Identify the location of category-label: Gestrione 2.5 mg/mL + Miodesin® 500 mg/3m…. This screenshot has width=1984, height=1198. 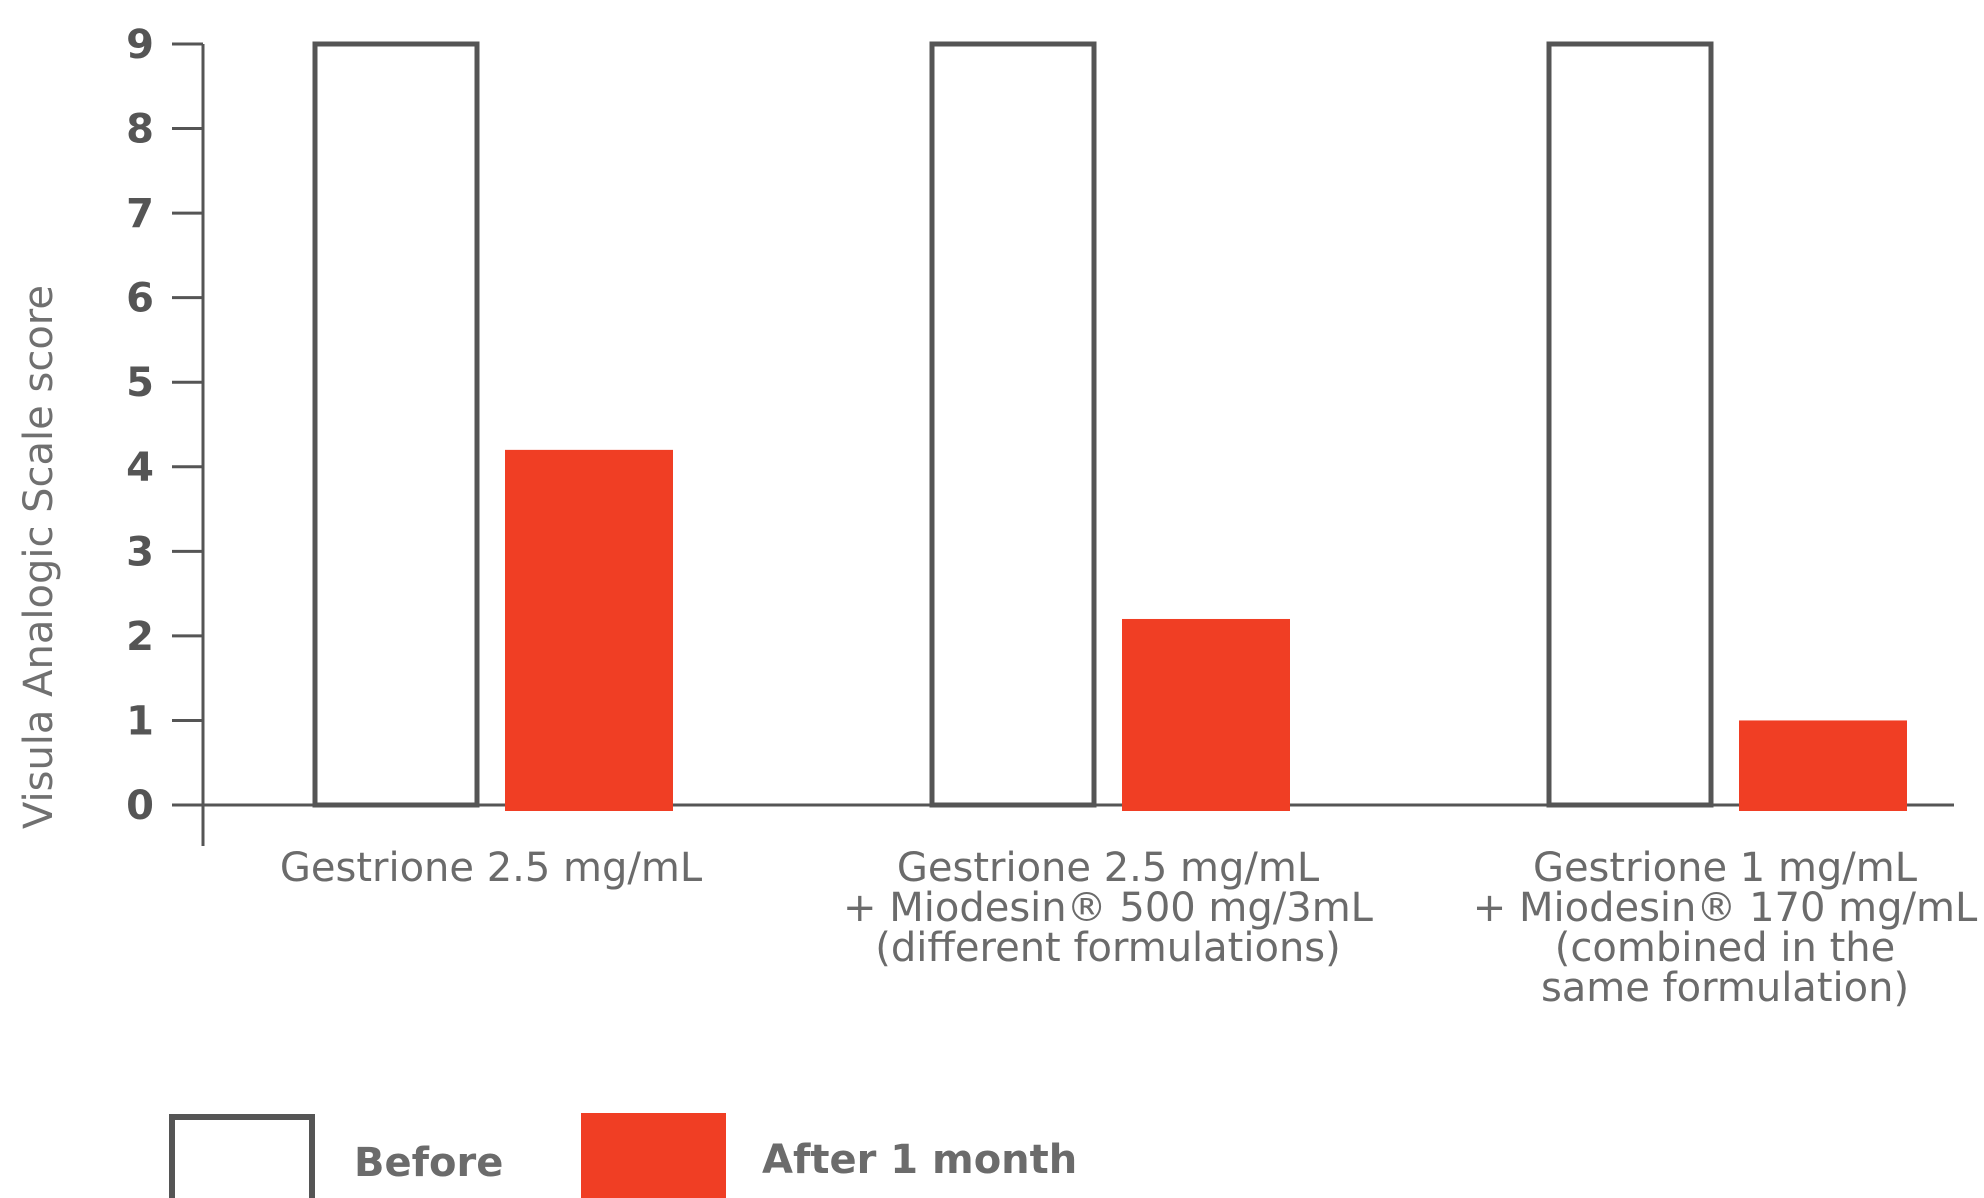
(1108, 908).